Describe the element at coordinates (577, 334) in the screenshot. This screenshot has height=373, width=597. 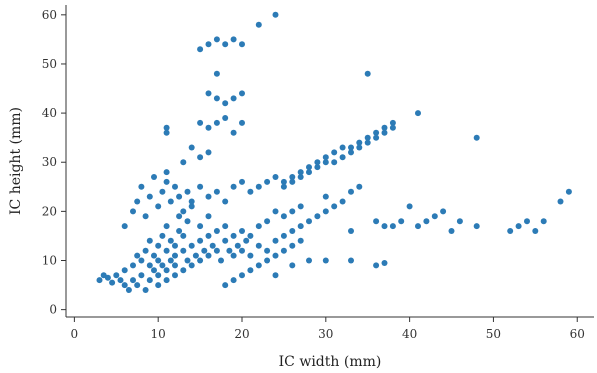
I see `x-tick-label: 60` at that location.